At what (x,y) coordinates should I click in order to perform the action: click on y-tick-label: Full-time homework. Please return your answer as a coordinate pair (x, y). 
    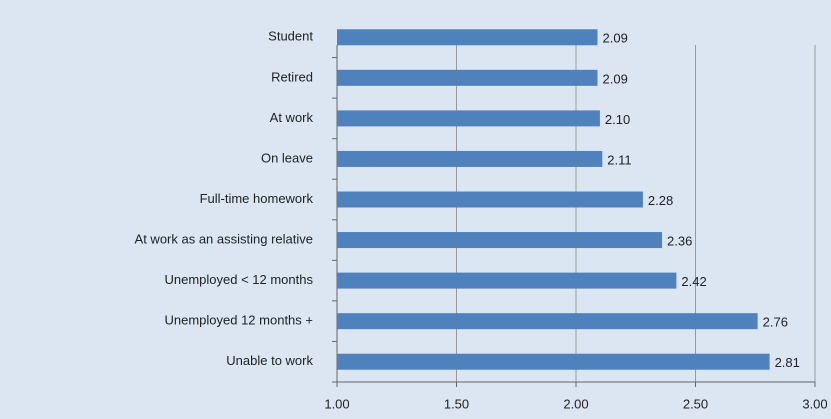
    Looking at the image, I should click on (257, 198).